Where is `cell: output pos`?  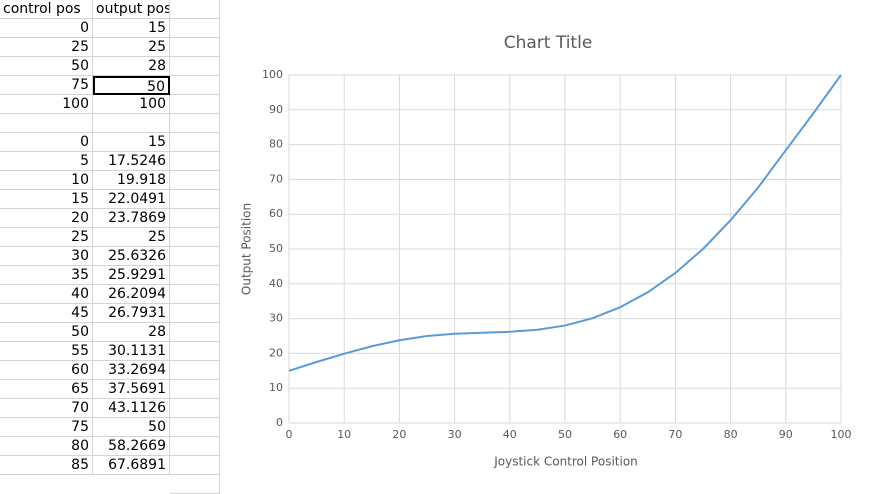 cell: output pos is located at coordinates (131, 9).